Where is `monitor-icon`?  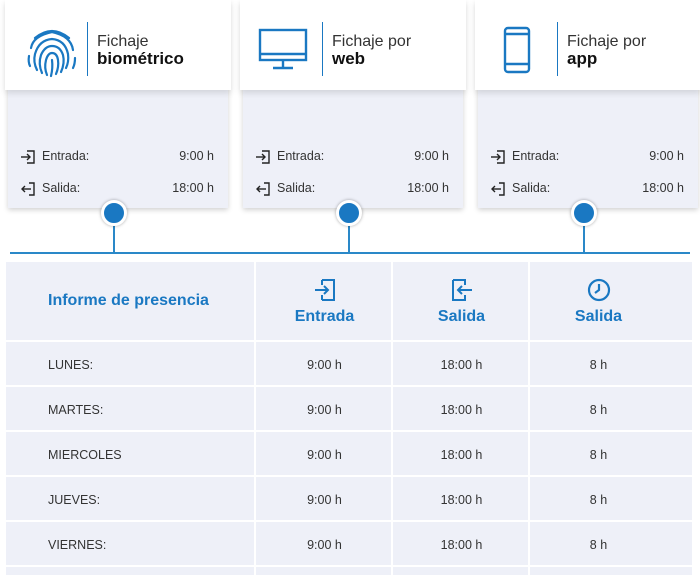
monitor-icon is located at coordinates (283, 49).